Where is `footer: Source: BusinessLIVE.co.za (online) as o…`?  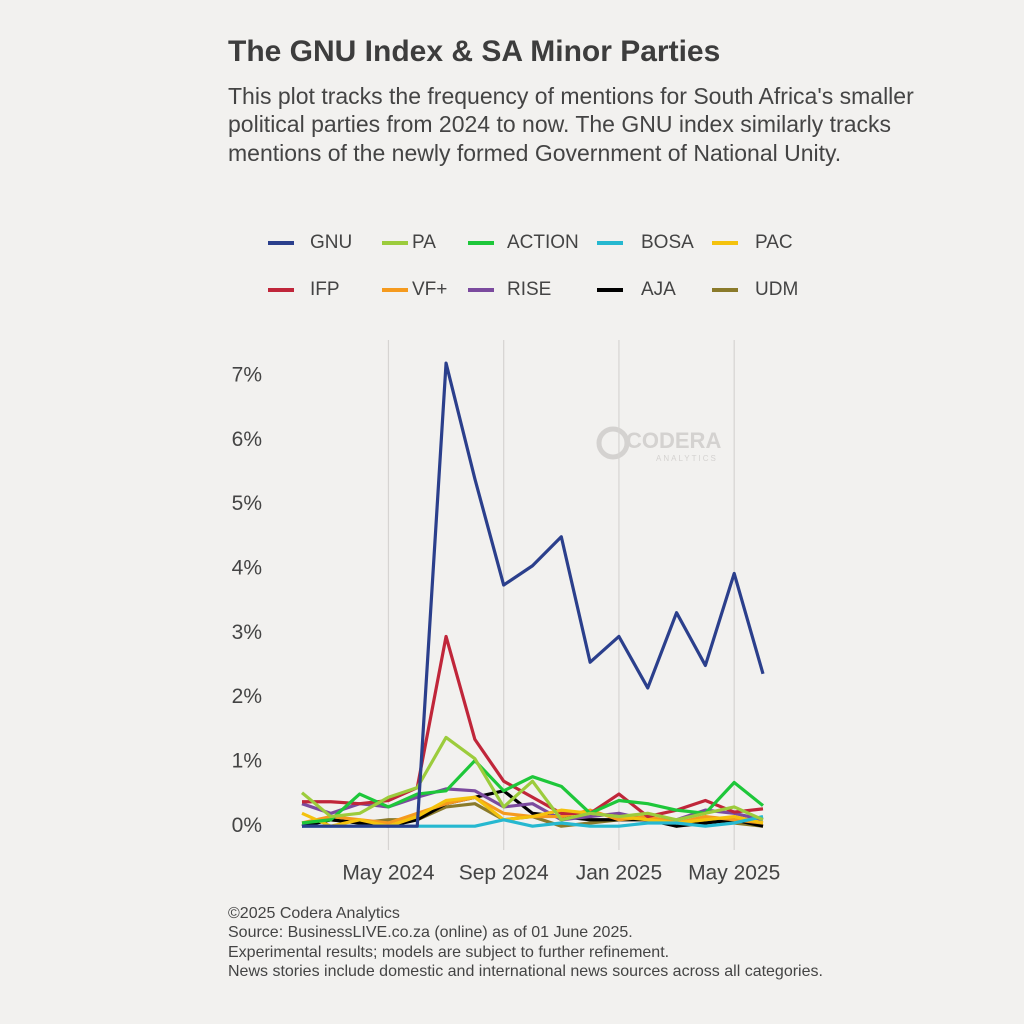
footer: Source: BusinessLIVE.co.za (online) as o… is located at coordinates (430, 932).